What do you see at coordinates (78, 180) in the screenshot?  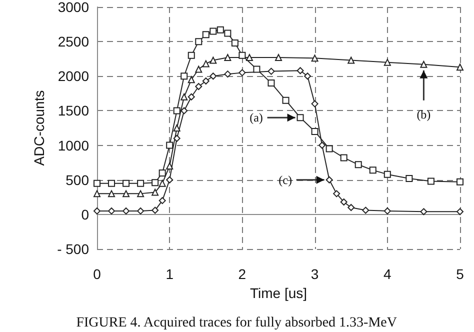 I see `y-tick-label: 500` at bounding box center [78, 180].